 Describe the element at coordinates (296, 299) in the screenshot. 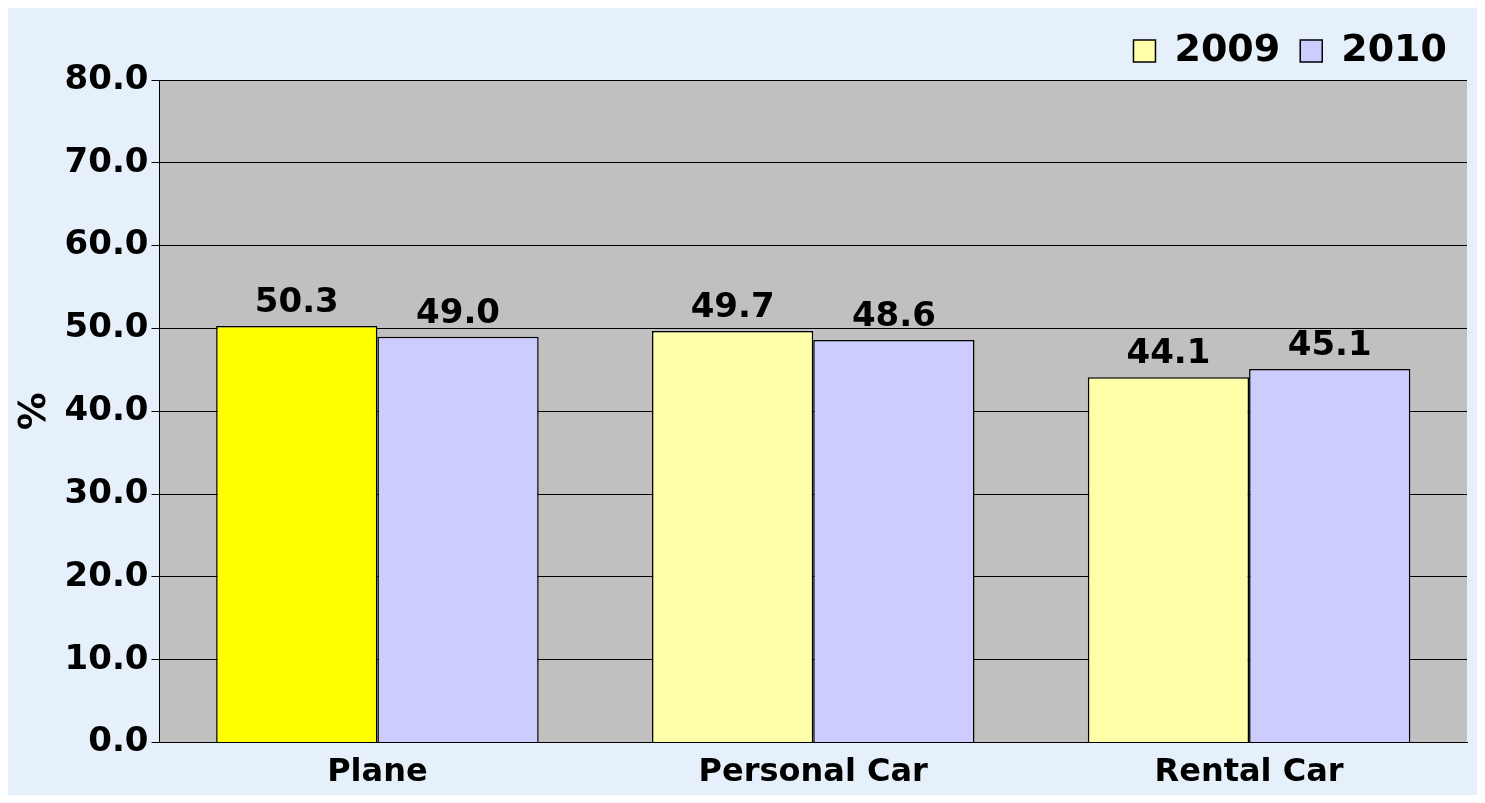

I see `data-label: 50.3` at that location.